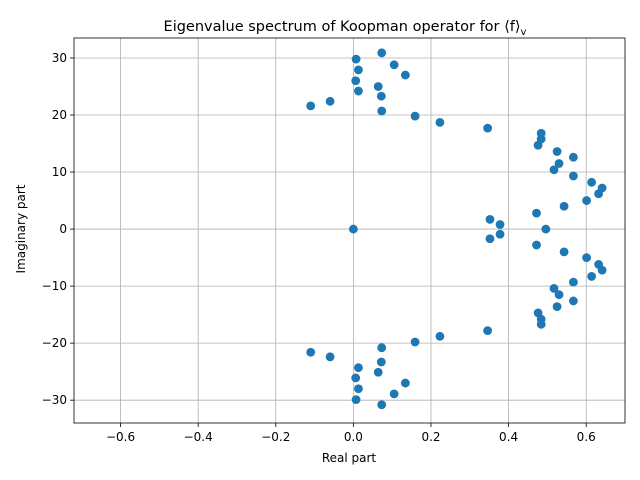 The width and height of the screenshot is (640, 480). What do you see at coordinates (63, 229) in the screenshot?
I see `y-tick-label: 0` at bounding box center [63, 229].